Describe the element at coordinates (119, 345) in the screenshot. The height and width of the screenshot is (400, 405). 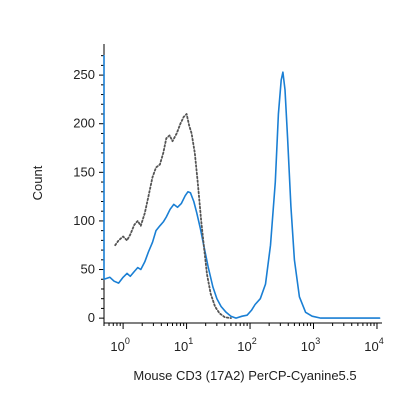
I see `x-tick-label: 10⁰` at that location.